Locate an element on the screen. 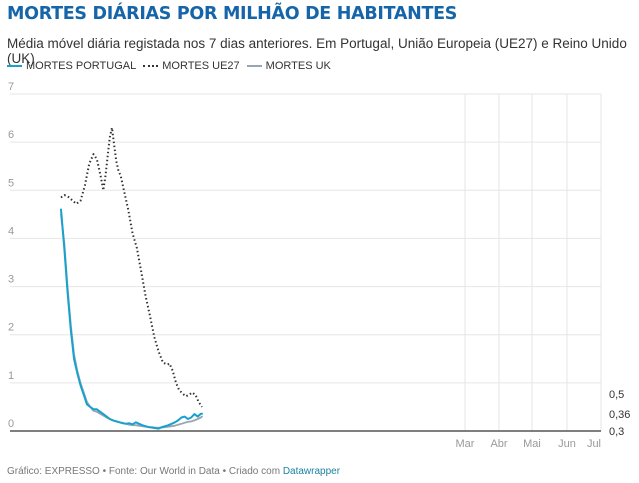 The height and width of the screenshot is (483, 639). legend-swatch-portugal is located at coordinates (14, 66).